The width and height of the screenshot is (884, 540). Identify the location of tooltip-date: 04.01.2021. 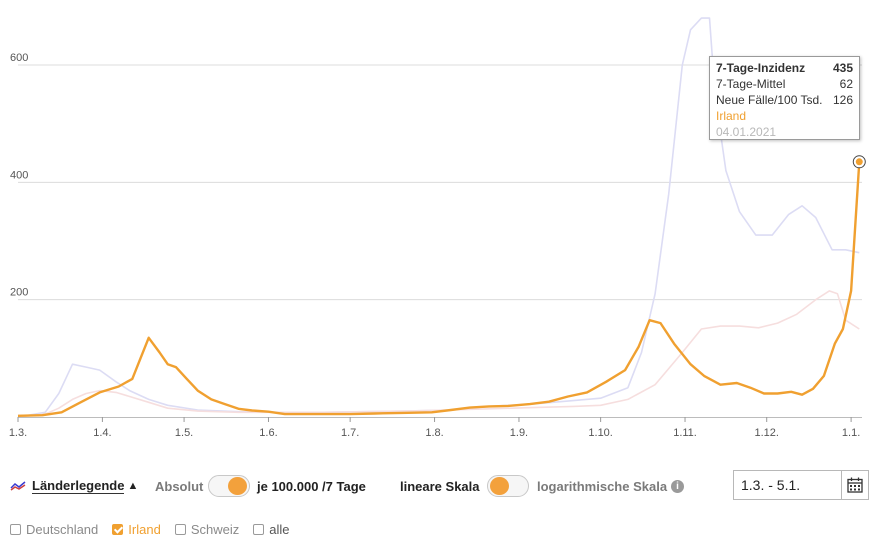
(746, 132).